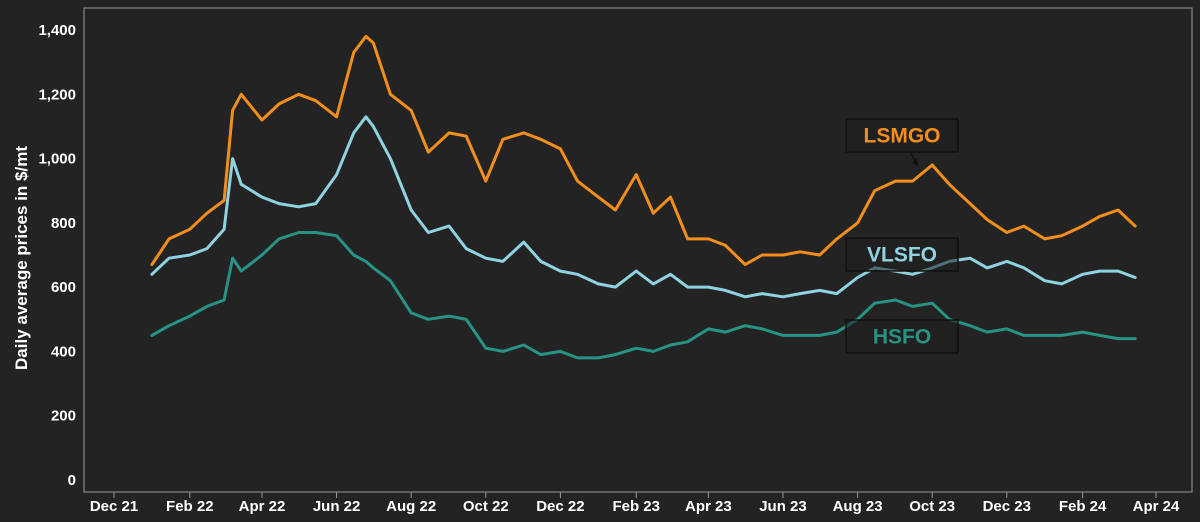  I want to click on annotation-label: HSFO, so click(902, 337).